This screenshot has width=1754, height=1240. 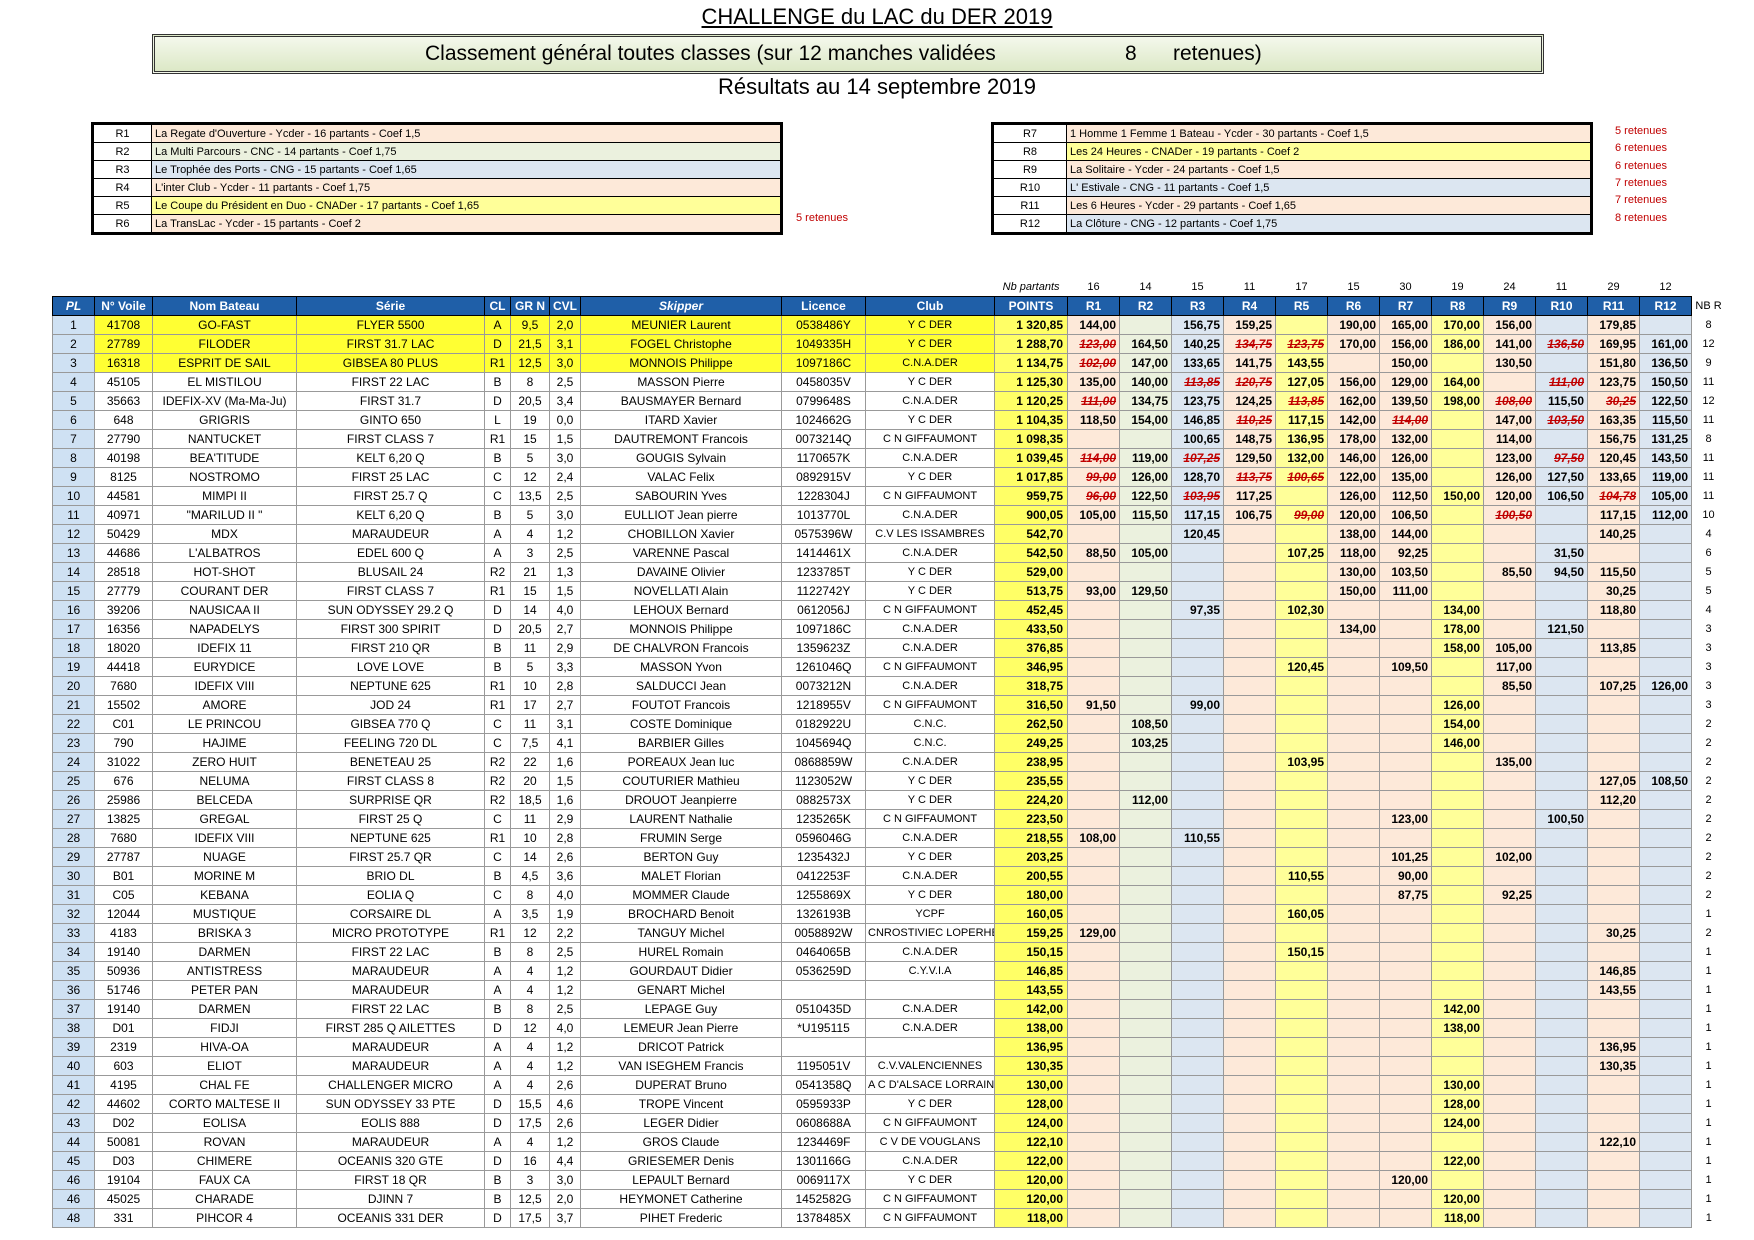 I want to click on cell: 2,5, so click(x=565, y=1009).